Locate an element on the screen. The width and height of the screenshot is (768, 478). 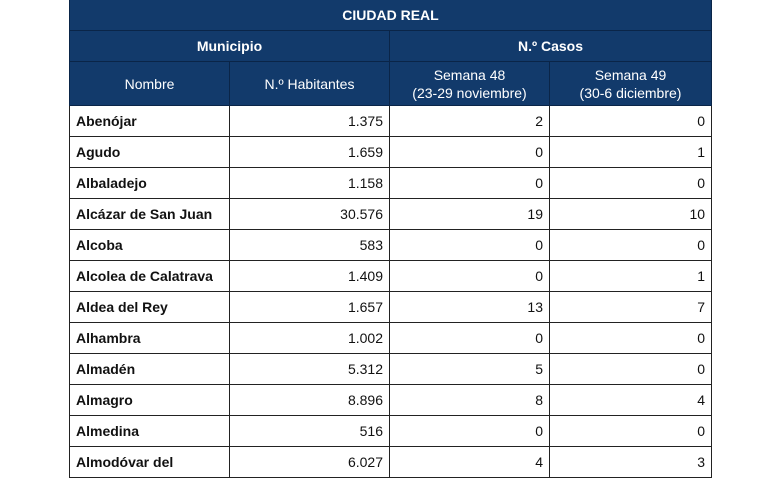
column-sublabel: (23-29 noviembre) is located at coordinates (469, 92).